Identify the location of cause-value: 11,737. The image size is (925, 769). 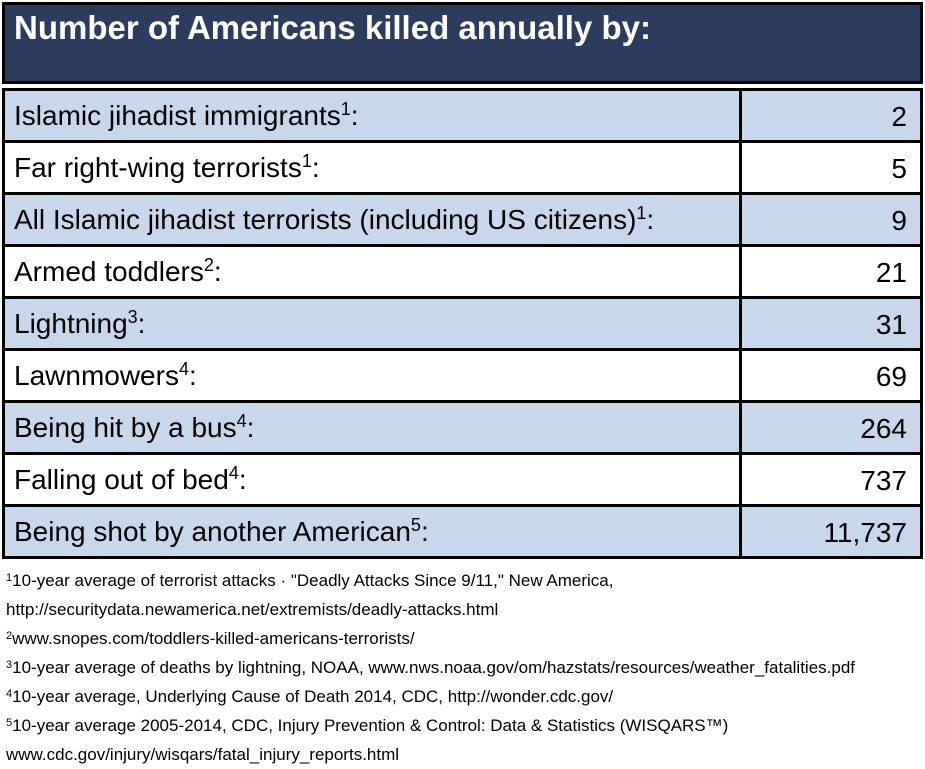
(865, 532).